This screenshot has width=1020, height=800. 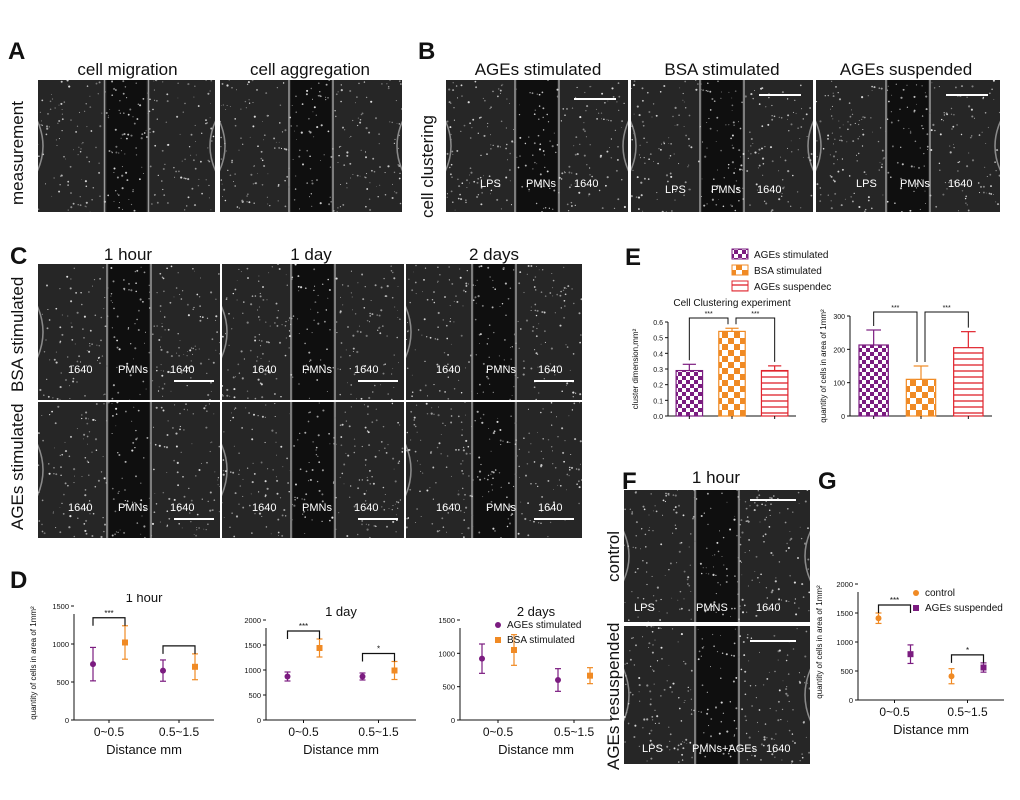 What do you see at coordinates (633, 257) in the screenshot?
I see `panel-letter-e: E` at bounding box center [633, 257].